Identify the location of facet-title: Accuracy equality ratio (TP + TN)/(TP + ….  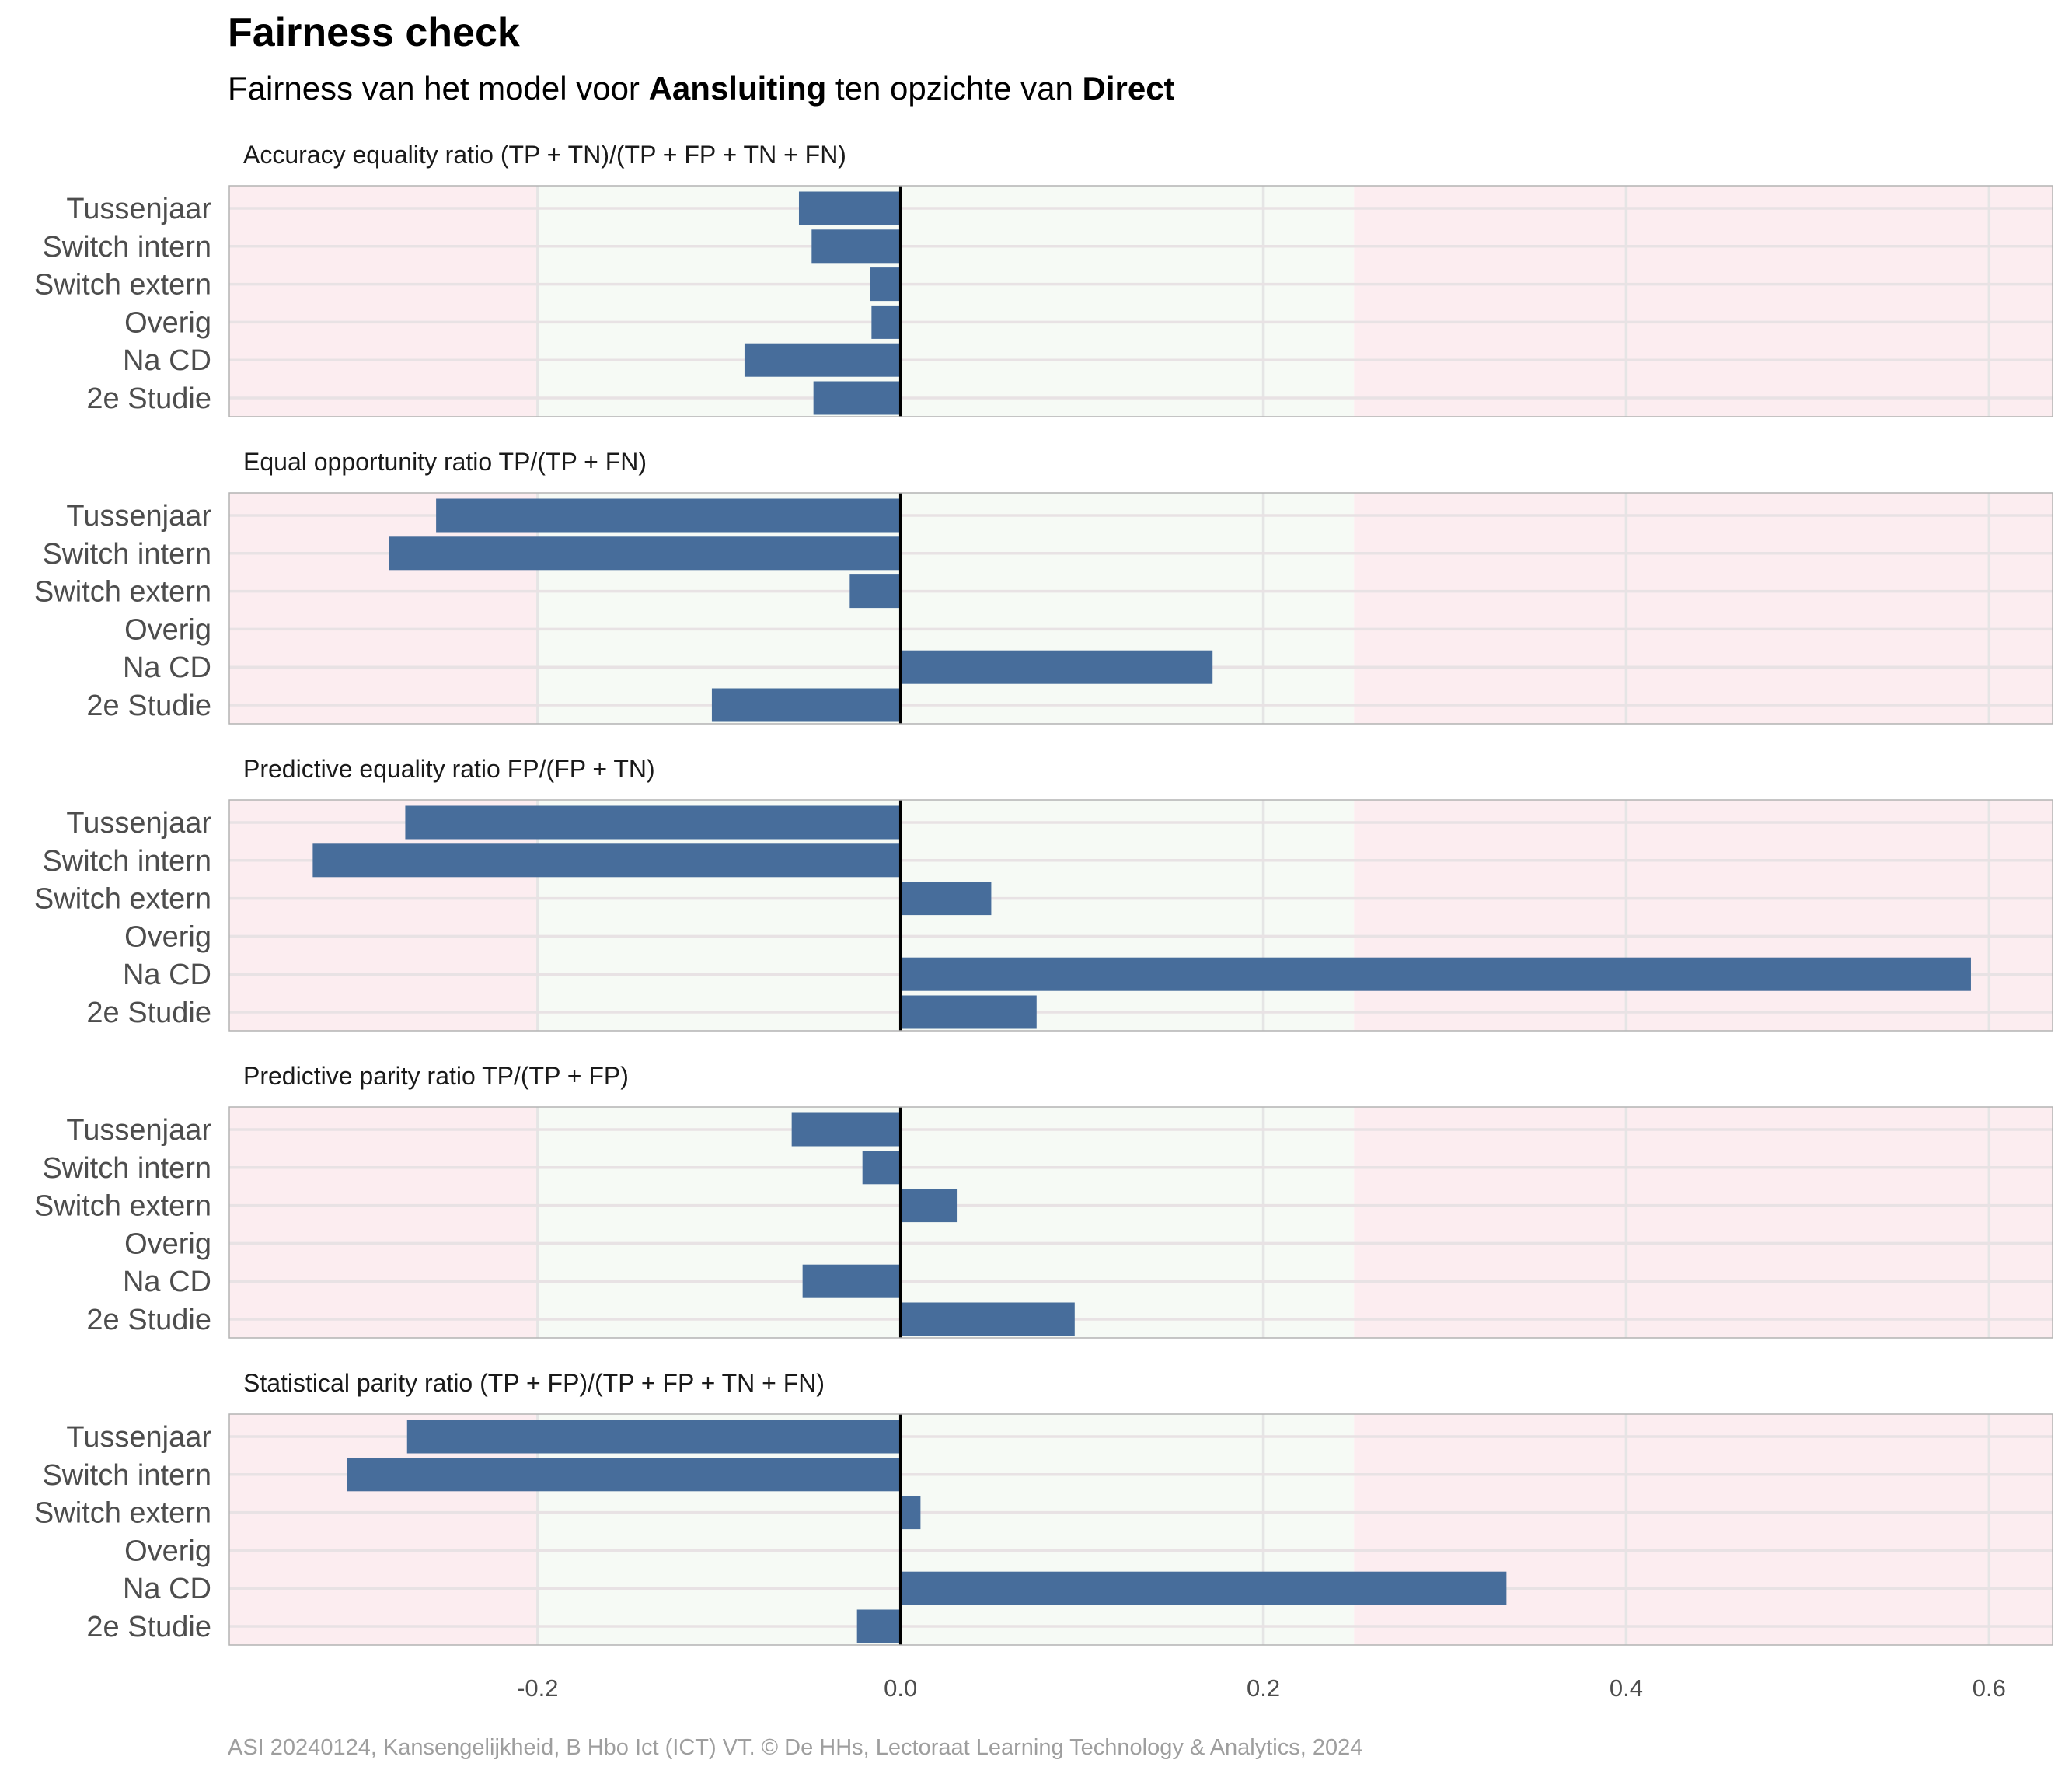
(544, 155).